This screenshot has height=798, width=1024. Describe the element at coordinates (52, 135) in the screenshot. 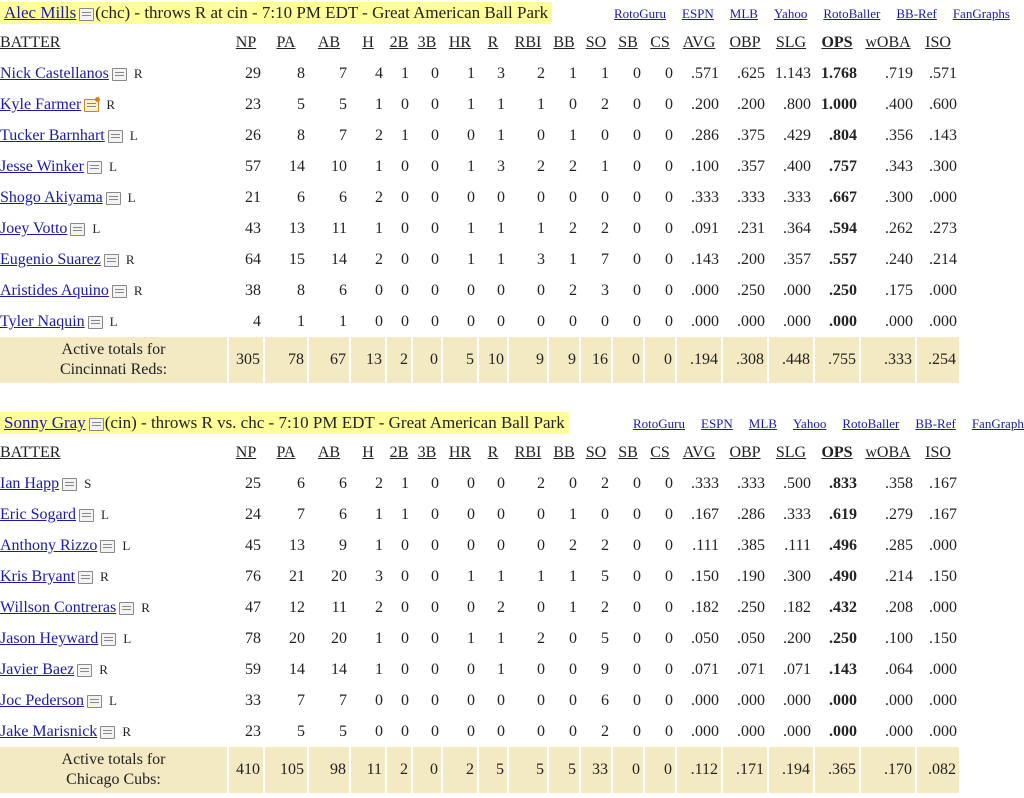

I see `batter-name-link: Tucker Barnhart` at that location.